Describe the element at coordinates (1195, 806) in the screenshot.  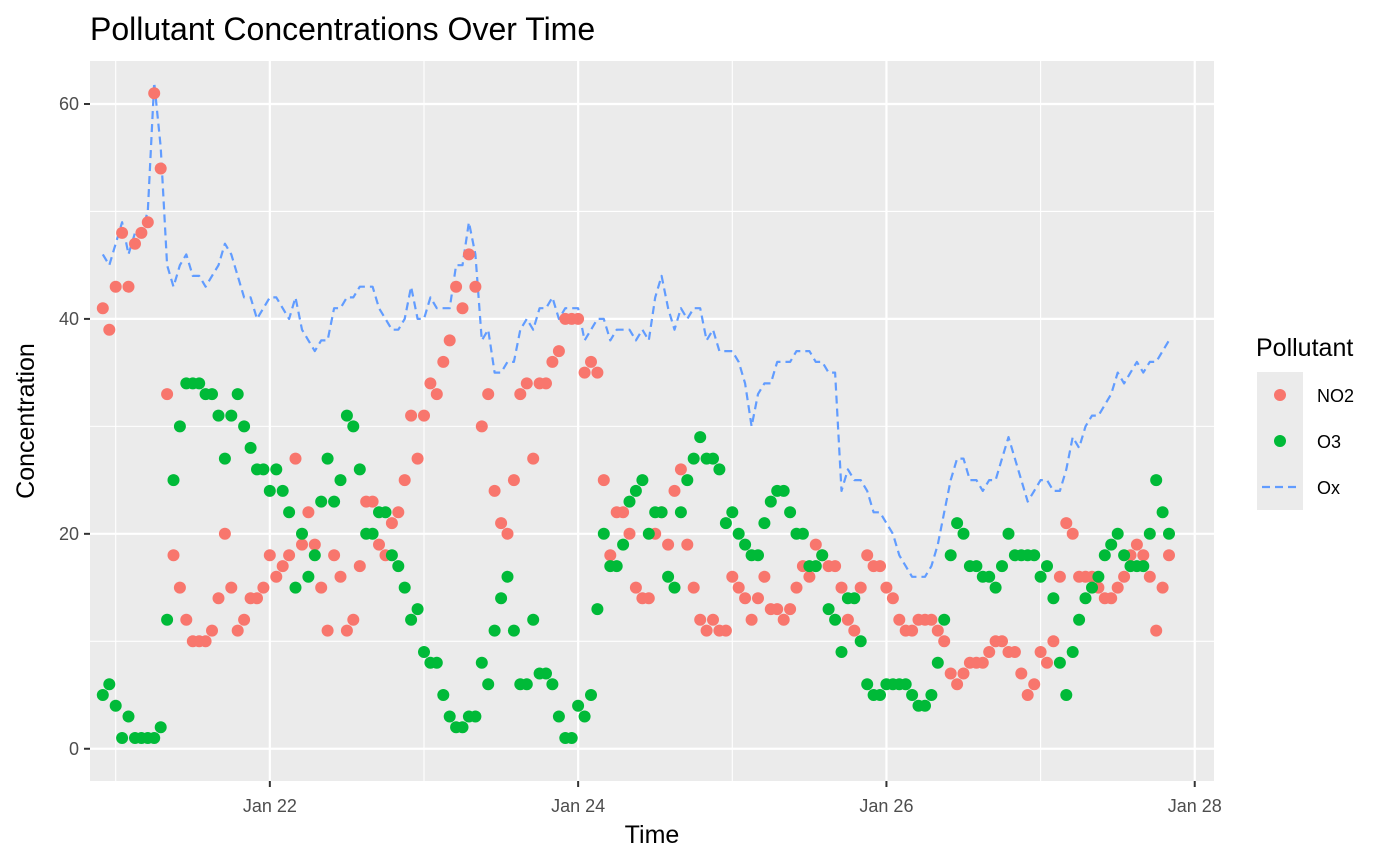
I see `x-tick-label: Jan 28` at that location.